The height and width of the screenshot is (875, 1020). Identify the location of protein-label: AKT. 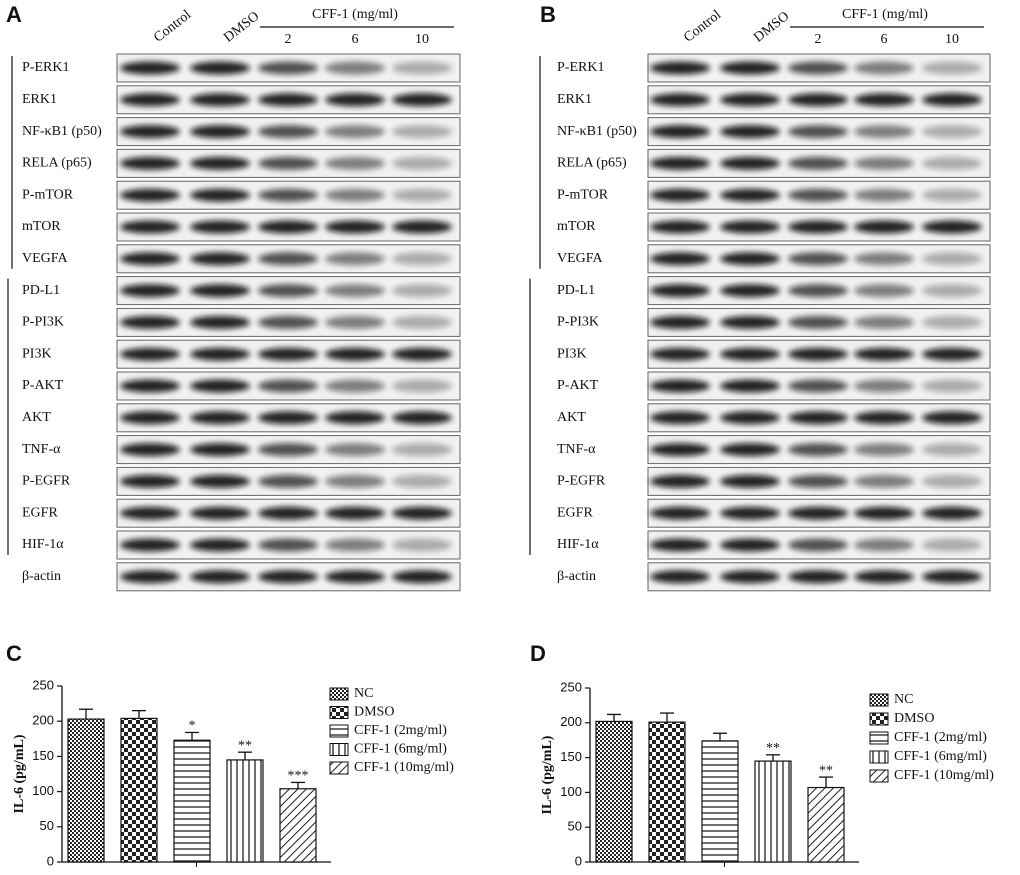
(571, 417).